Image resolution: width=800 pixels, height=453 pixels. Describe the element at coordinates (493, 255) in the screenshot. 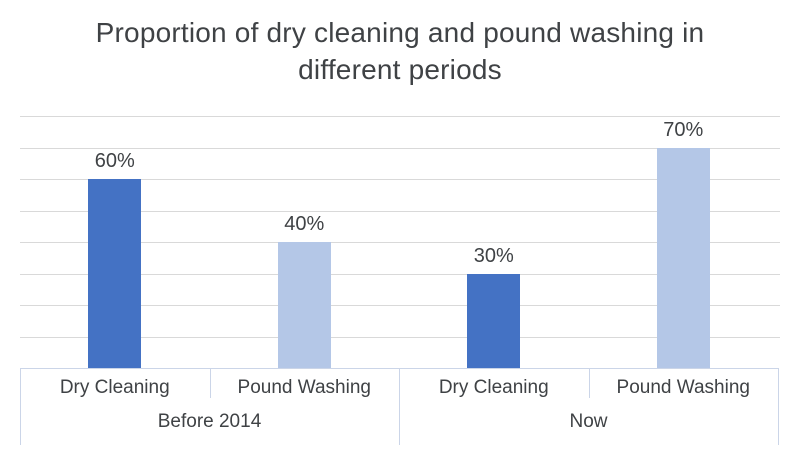

I see `bar-value-label: 30%` at that location.